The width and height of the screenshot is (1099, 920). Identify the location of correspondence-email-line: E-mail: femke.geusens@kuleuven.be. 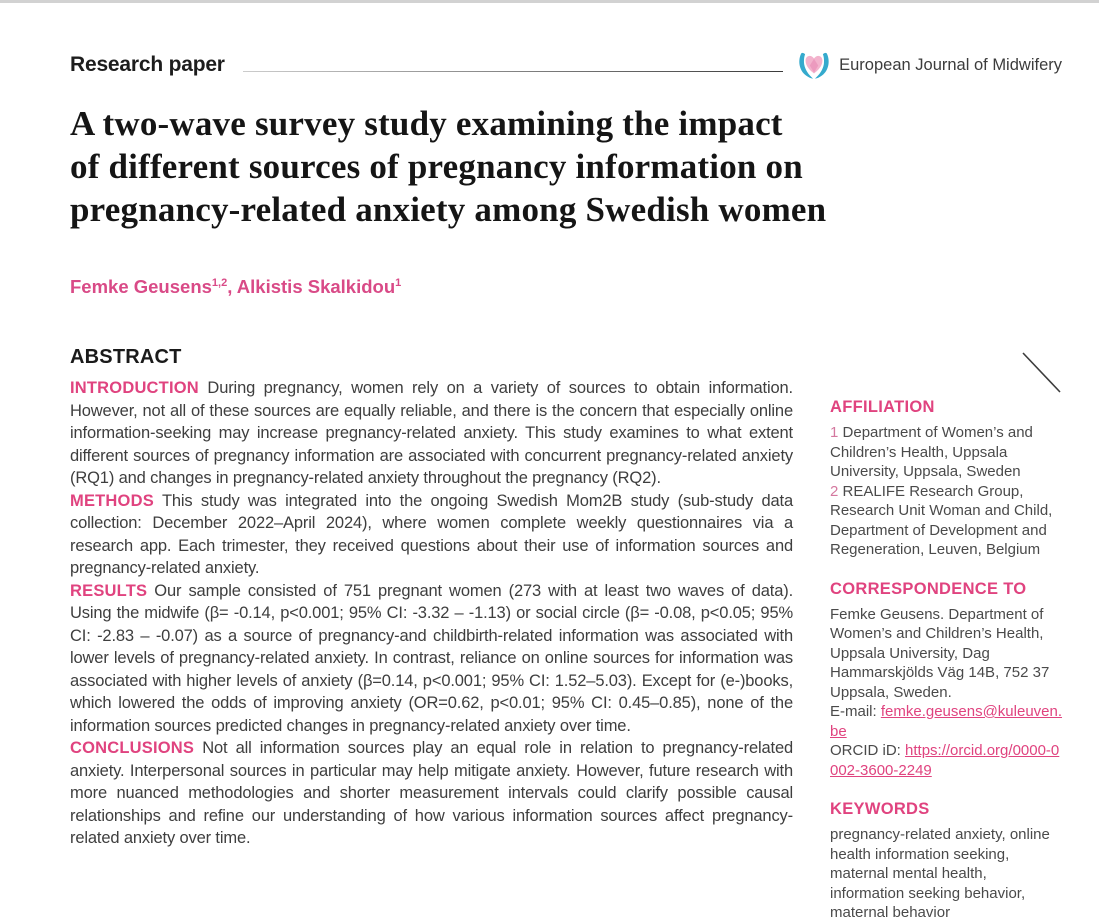
(946, 721).